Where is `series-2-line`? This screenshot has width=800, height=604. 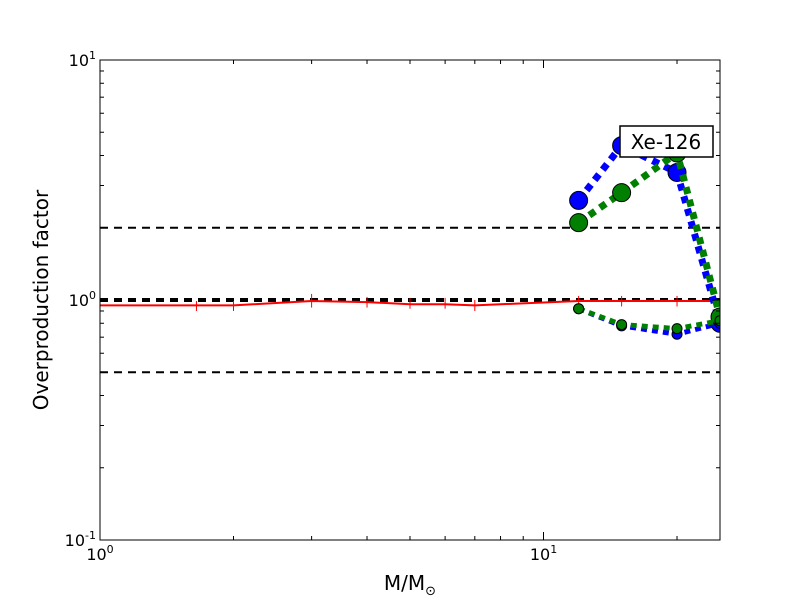
series-2-line is located at coordinates (648, 232).